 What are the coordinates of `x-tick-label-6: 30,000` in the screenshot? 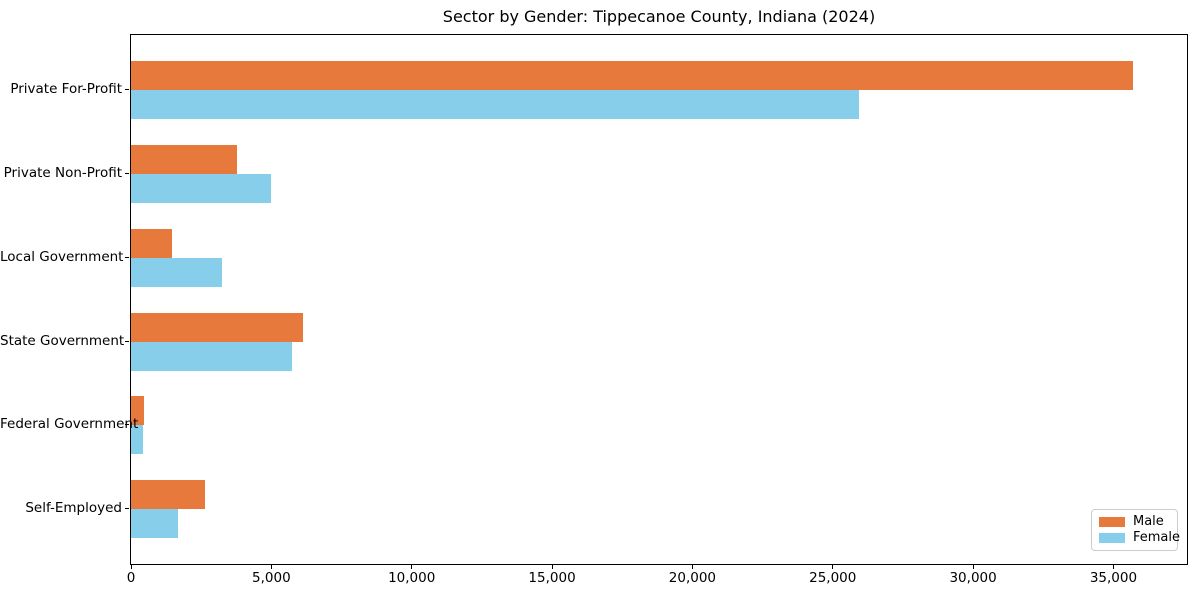 It's located at (973, 578).